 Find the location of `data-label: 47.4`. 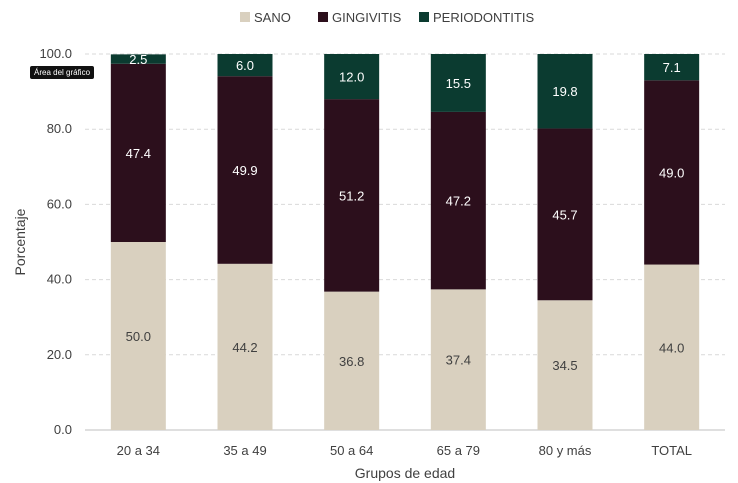

data-label: 47.4 is located at coordinates (138, 153).